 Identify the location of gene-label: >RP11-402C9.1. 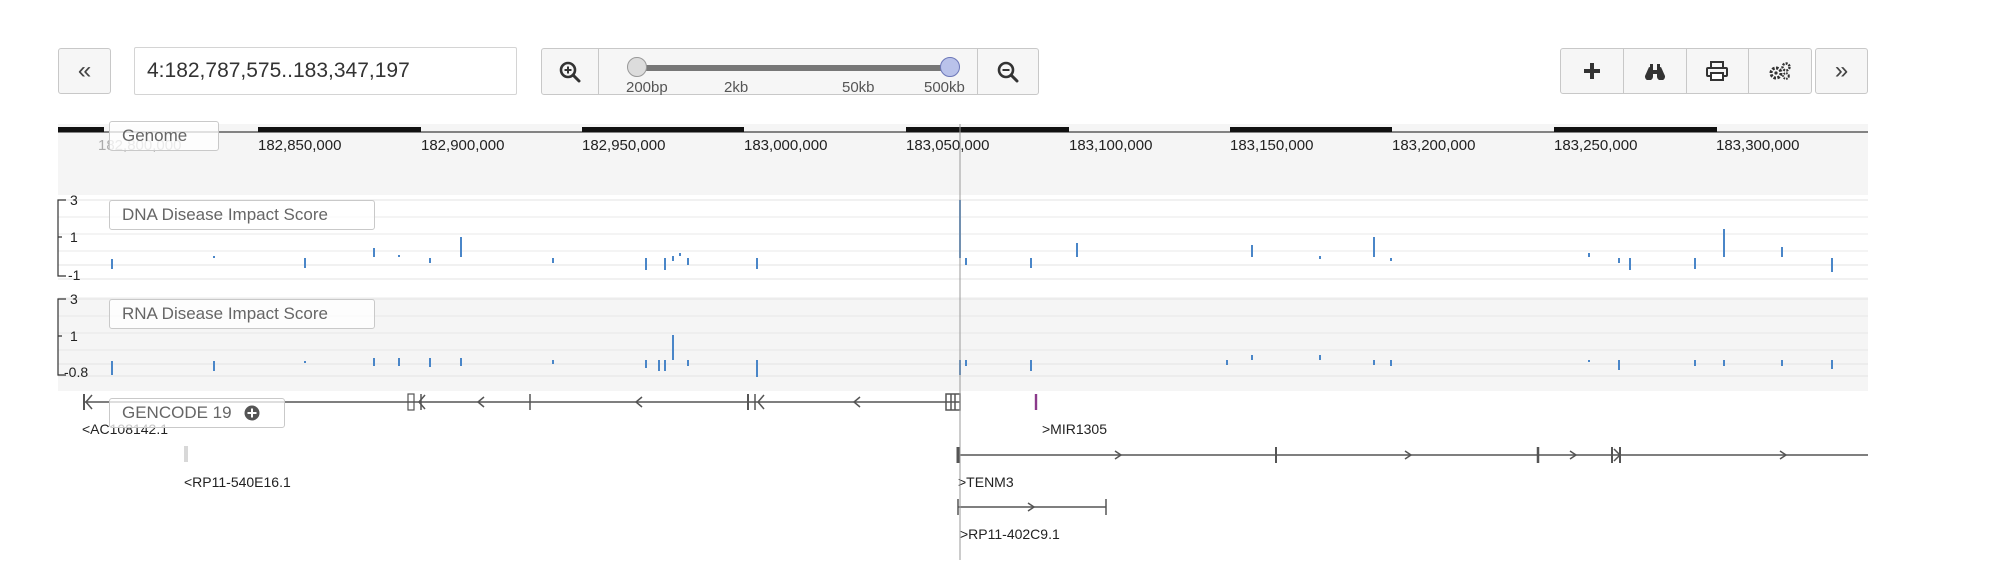
(1010, 534).